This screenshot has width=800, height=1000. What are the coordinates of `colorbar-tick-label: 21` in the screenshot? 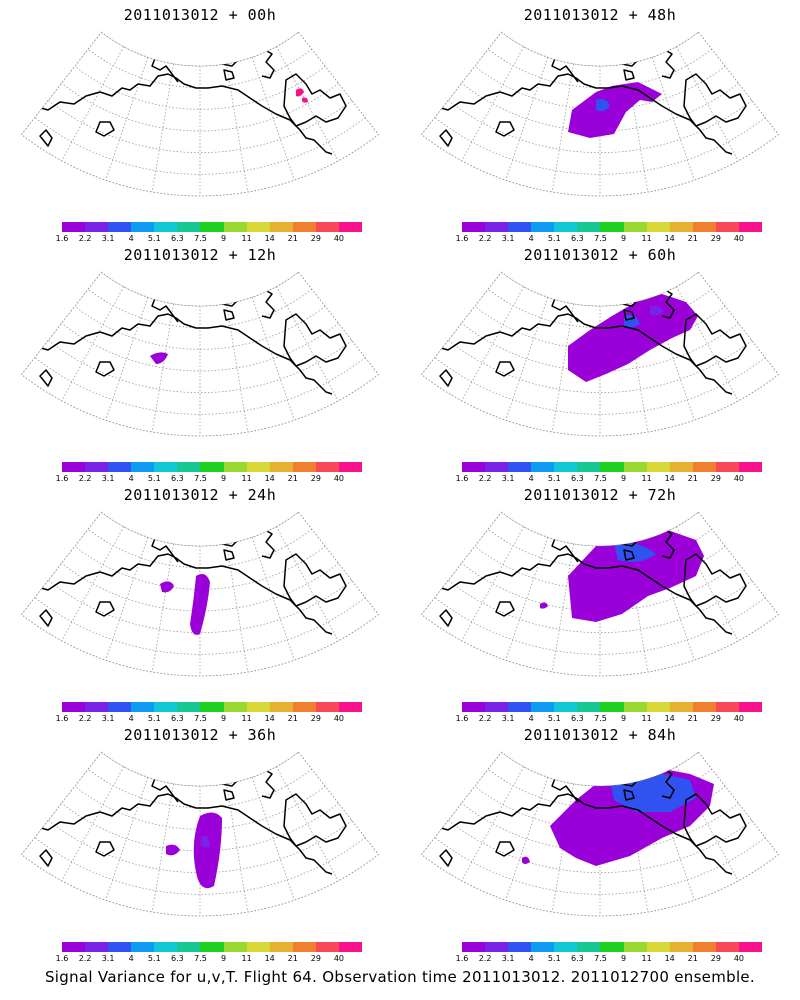 It's located at (692, 238).